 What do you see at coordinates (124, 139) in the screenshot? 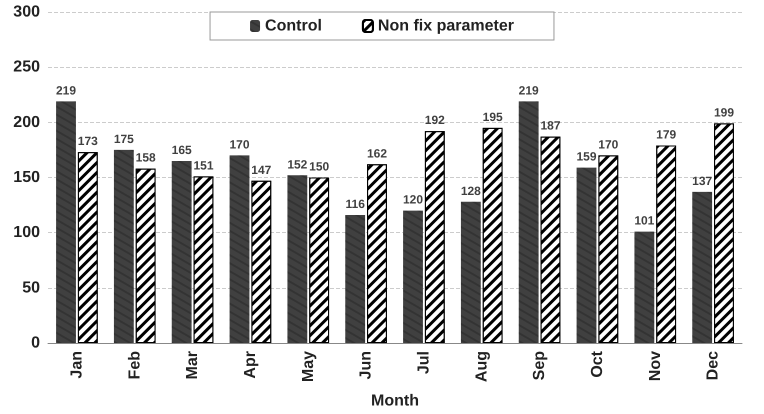
I see `data-label: 175` at bounding box center [124, 139].